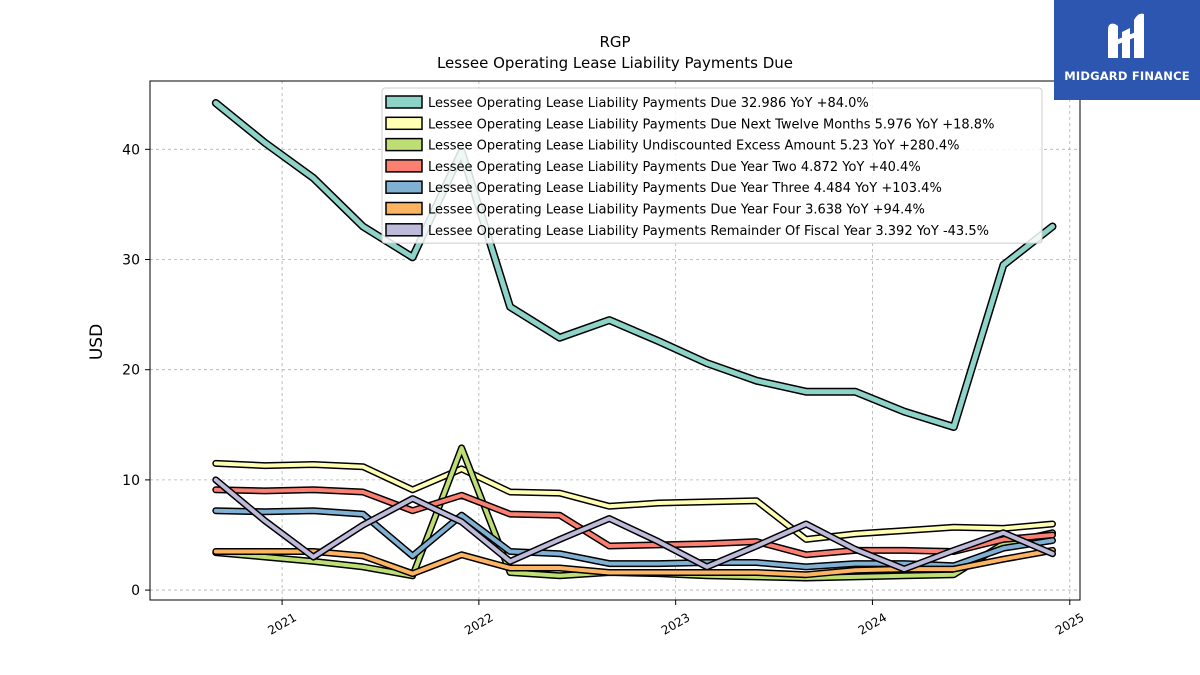 The image size is (1200, 675). I want to click on chart-title: RGP, so click(614, 42).